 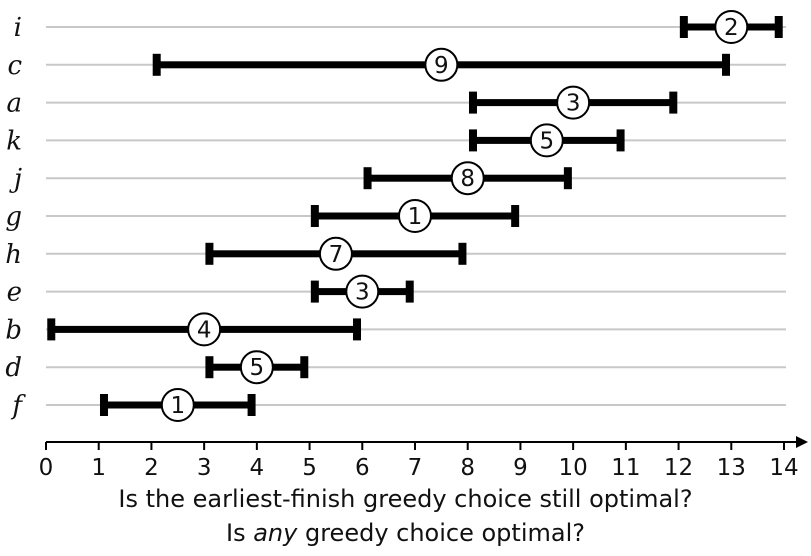 What do you see at coordinates (423, 458) in the screenshot?
I see `x-axis: 0 1 2 3 4 5 6 7 8 9 10 11 12 13 14` at bounding box center [423, 458].